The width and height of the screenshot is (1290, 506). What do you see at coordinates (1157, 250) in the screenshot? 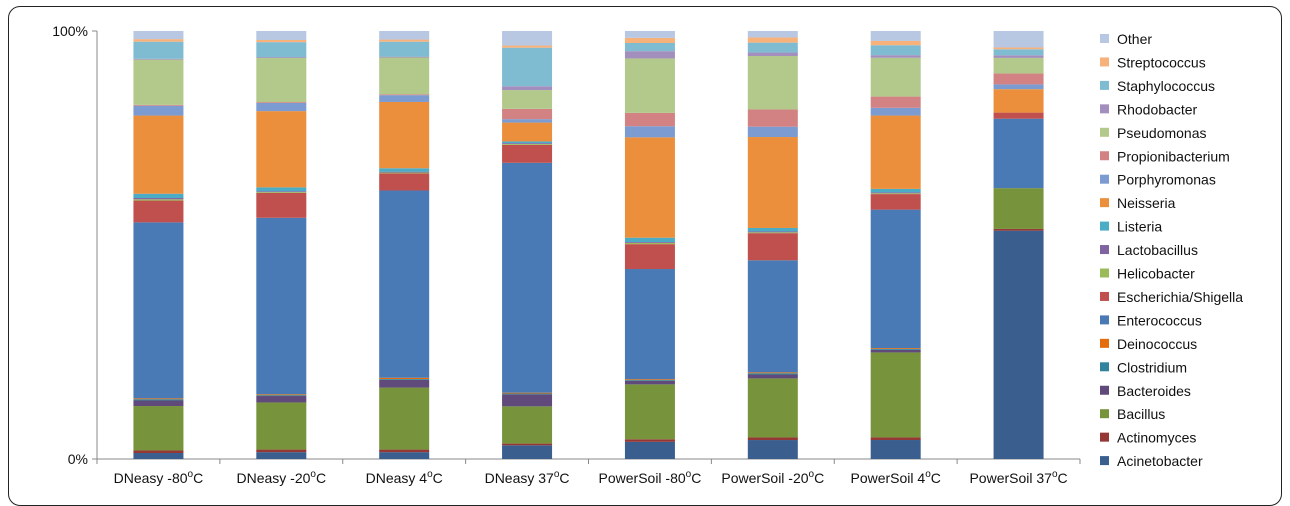
I see `legend-label: Lactobacillus` at bounding box center [1157, 250].